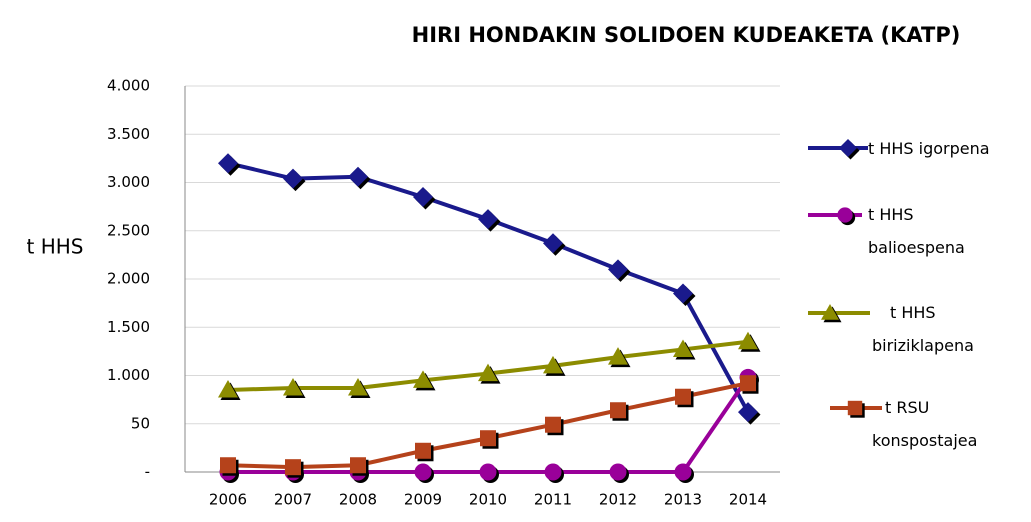 The width and height of the screenshot is (1031, 522). Describe the element at coordinates (55, 247) in the screenshot. I see `y-axis-label: t HHS` at that location.